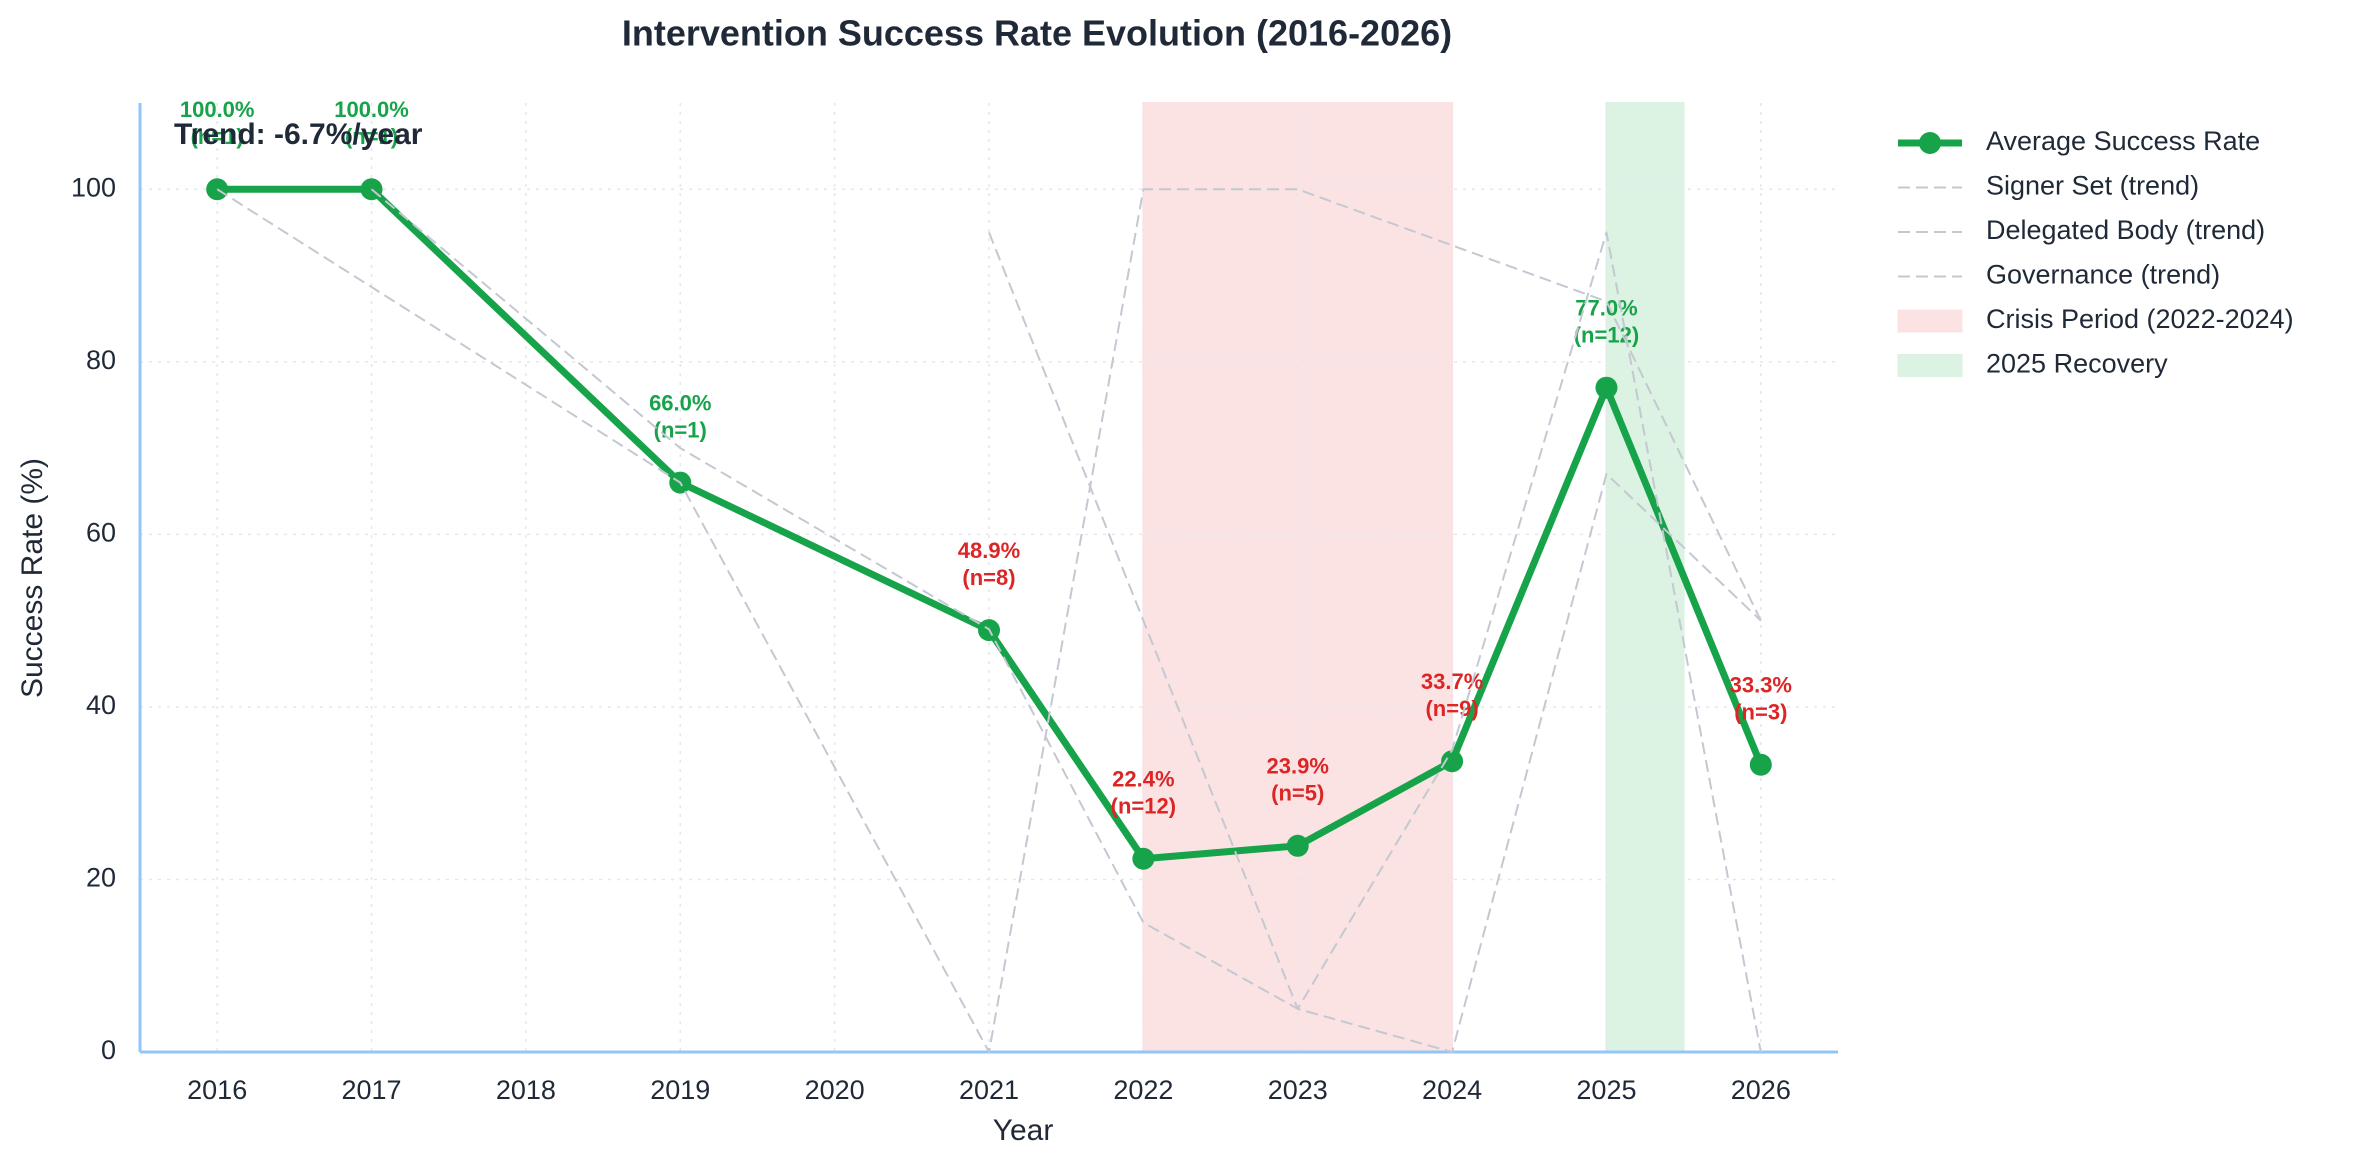  What do you see at coordinates (101, 705) in the screenshot?
I see `y-tick-label: 40` at bounding box center [101, 705].